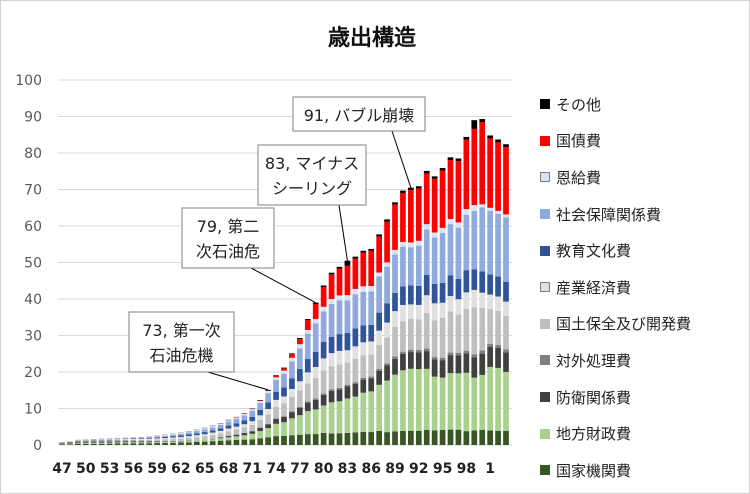 The width and height of the screenshot is (750, 494). Describe the element at coordinates (594, 360) in the screenshot. I see `legend-label: 対外処理費` at that location.